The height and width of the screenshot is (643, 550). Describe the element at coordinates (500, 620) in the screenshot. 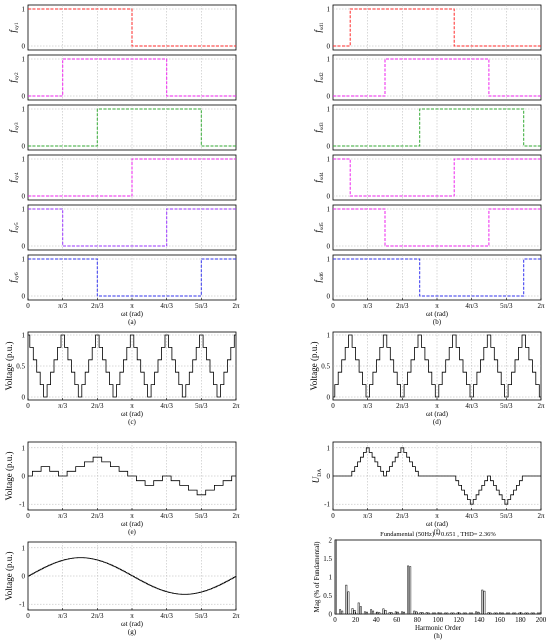

I see `x-tick-label: 160` at that location.